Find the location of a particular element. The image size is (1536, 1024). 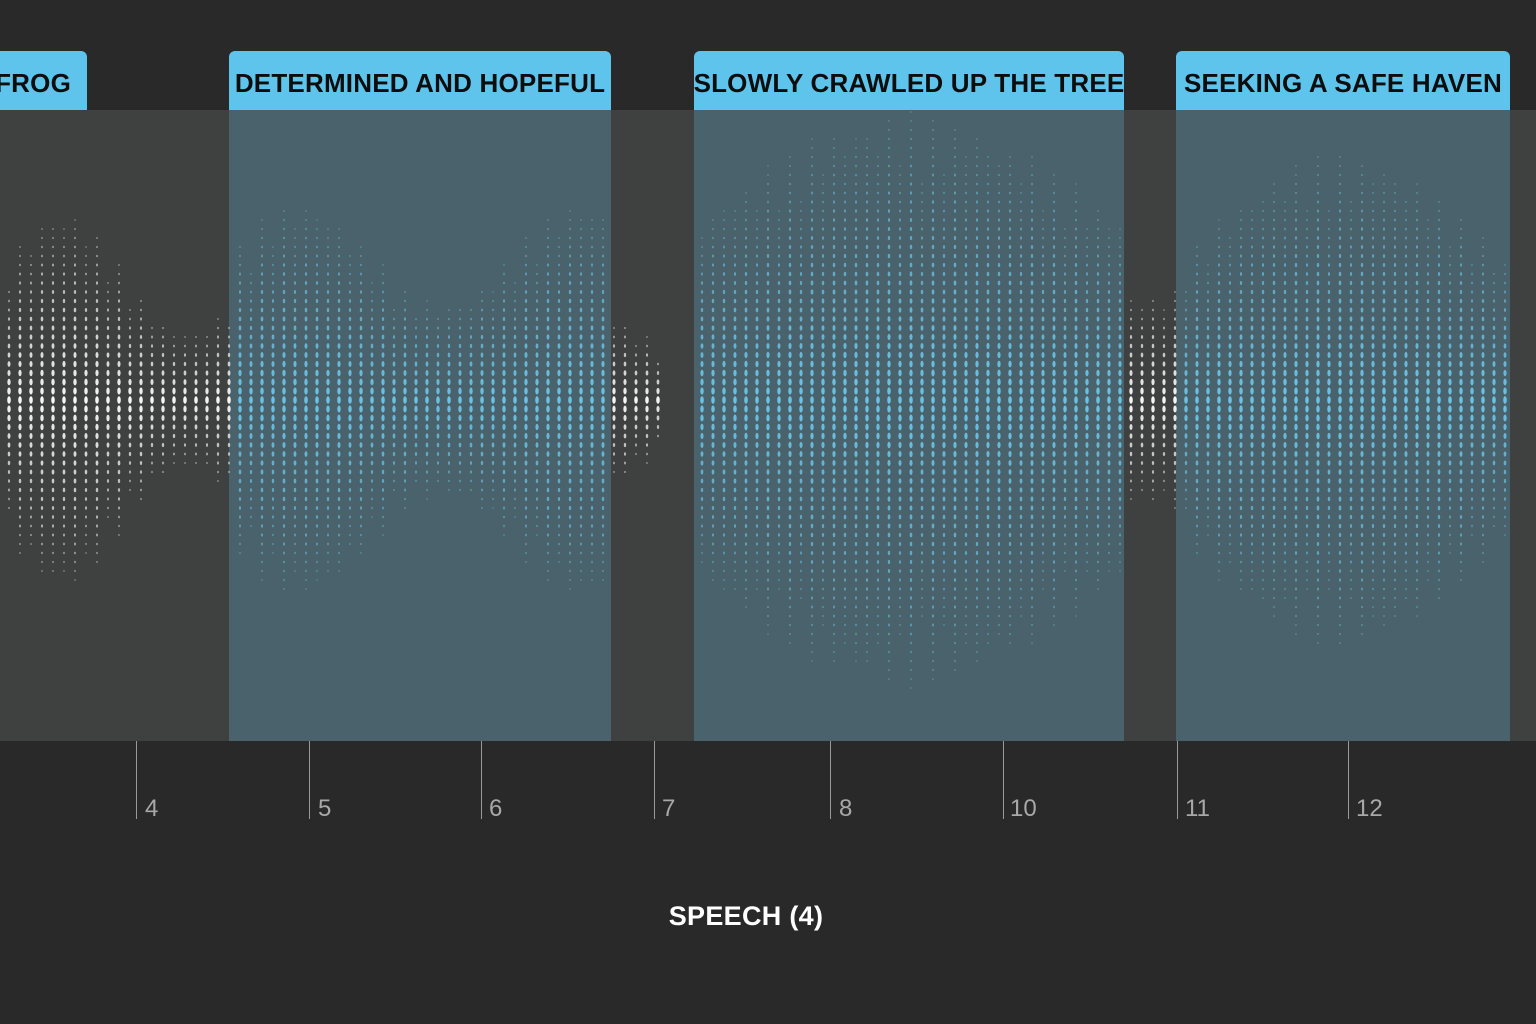

waveform-column is located at coordinates (1065, 400).